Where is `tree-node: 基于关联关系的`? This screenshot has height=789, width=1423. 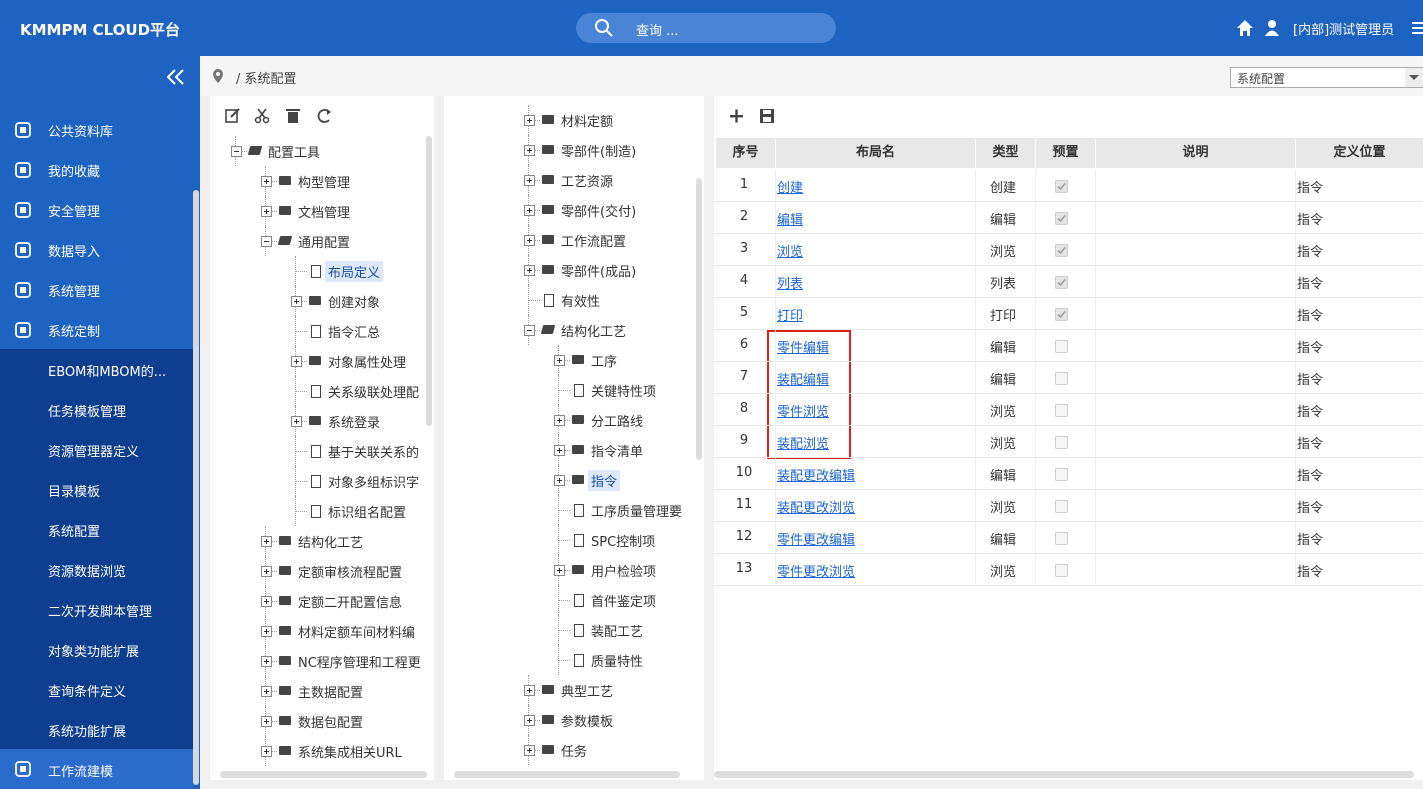 tree-node: 基于关联关系的 is located at coordinates (374, 453).